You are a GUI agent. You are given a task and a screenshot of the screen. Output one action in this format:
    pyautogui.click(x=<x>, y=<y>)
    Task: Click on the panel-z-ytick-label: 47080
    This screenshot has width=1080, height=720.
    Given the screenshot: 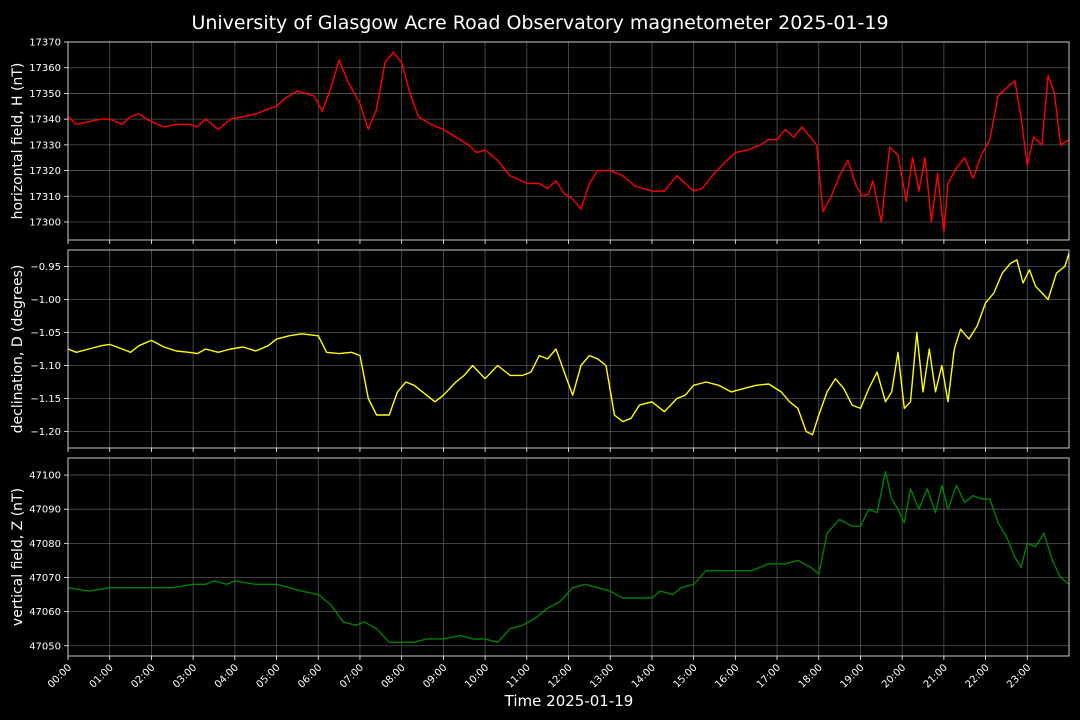 What is the action you would take?
    pyautogui.click(x=45, y=544)
    